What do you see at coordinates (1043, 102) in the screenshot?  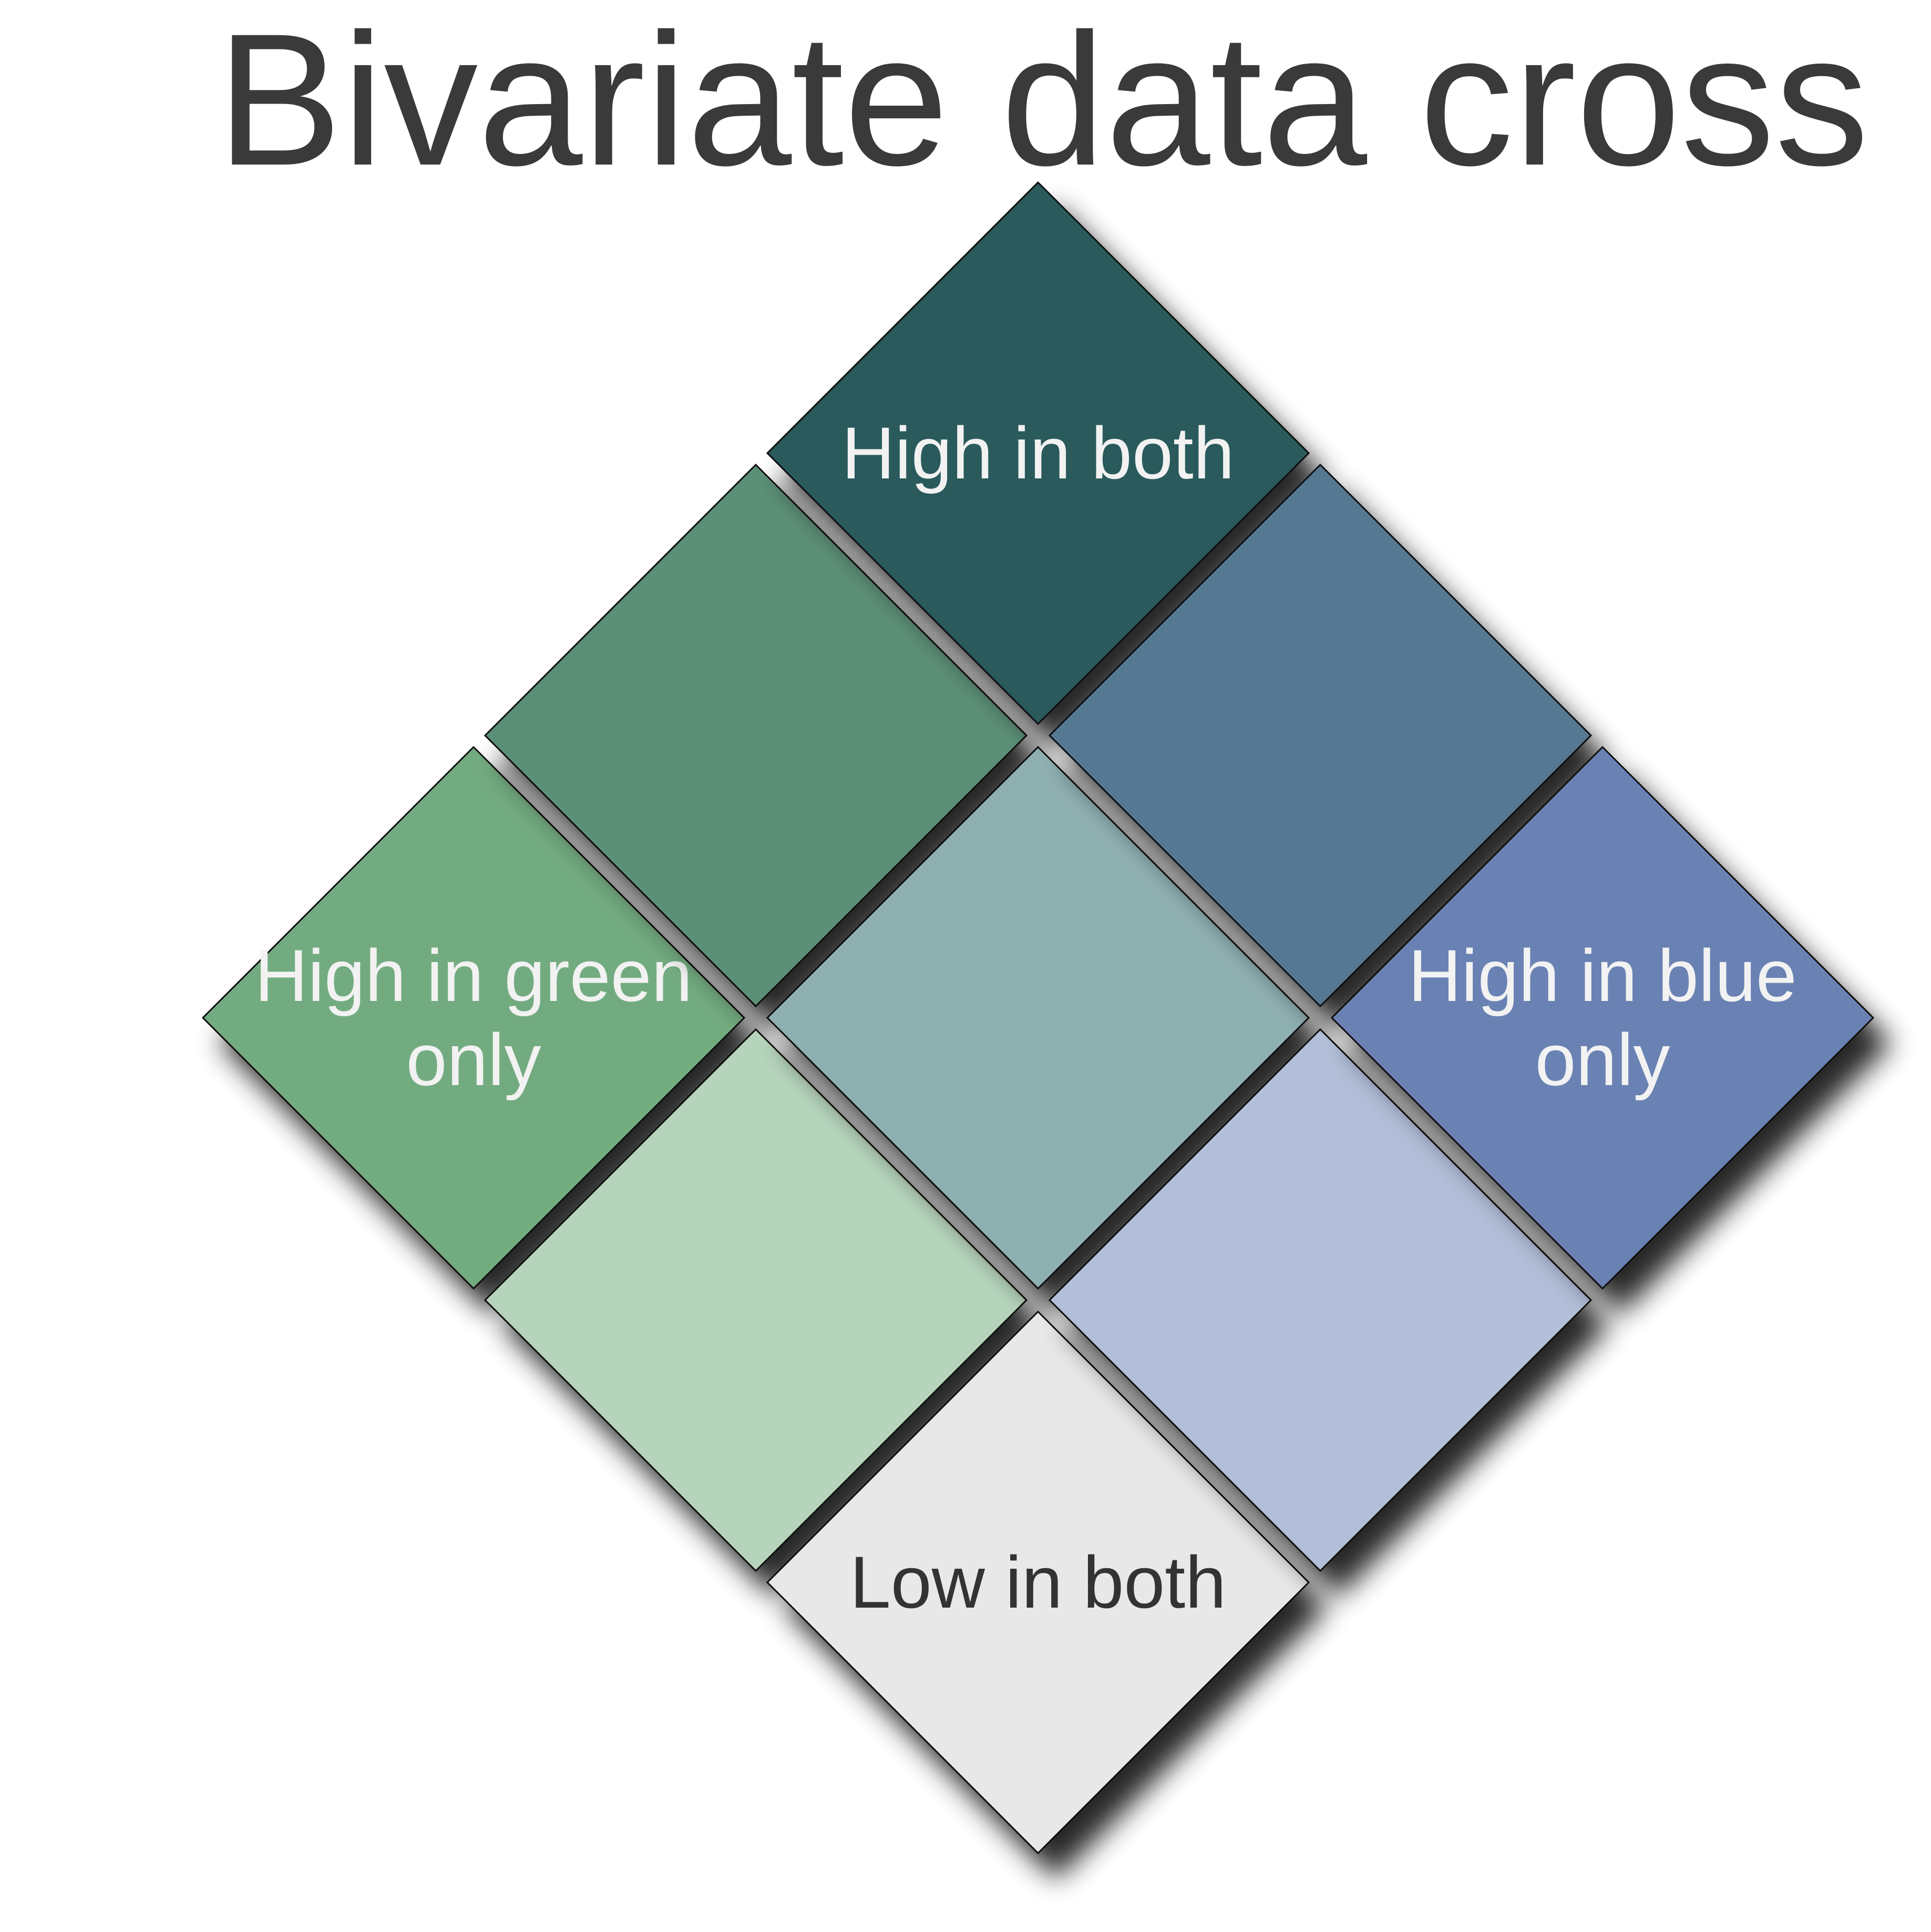 I see `diagram-title: Bivariate data cross` at bounding box center [1043, 102].